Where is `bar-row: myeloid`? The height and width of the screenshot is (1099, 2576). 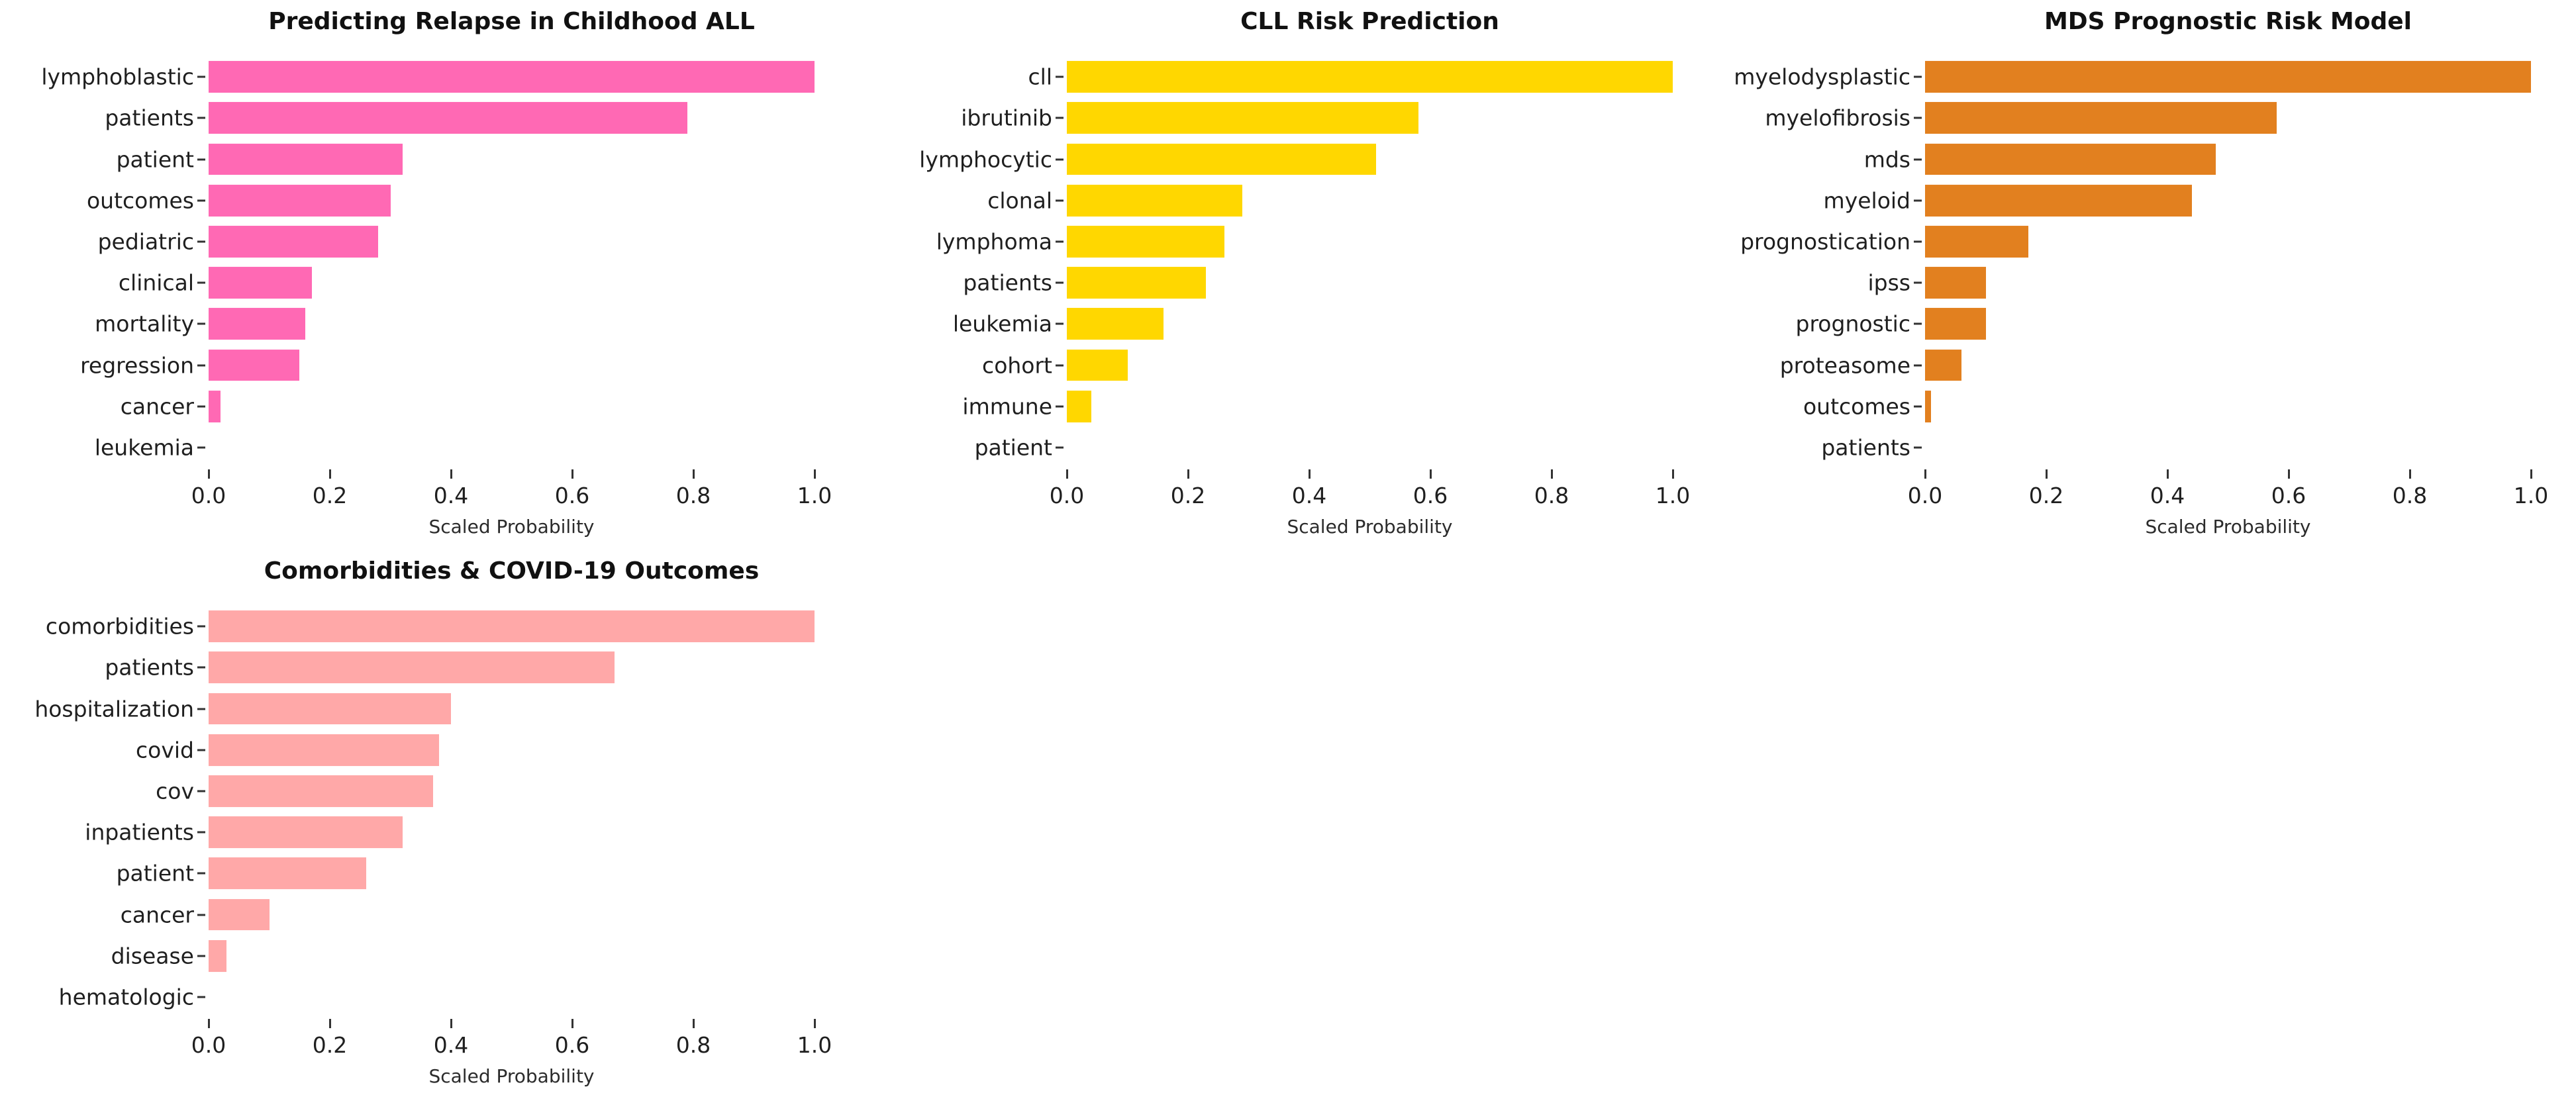
bar-row: myeloid is located at coordinates (2177, 200).